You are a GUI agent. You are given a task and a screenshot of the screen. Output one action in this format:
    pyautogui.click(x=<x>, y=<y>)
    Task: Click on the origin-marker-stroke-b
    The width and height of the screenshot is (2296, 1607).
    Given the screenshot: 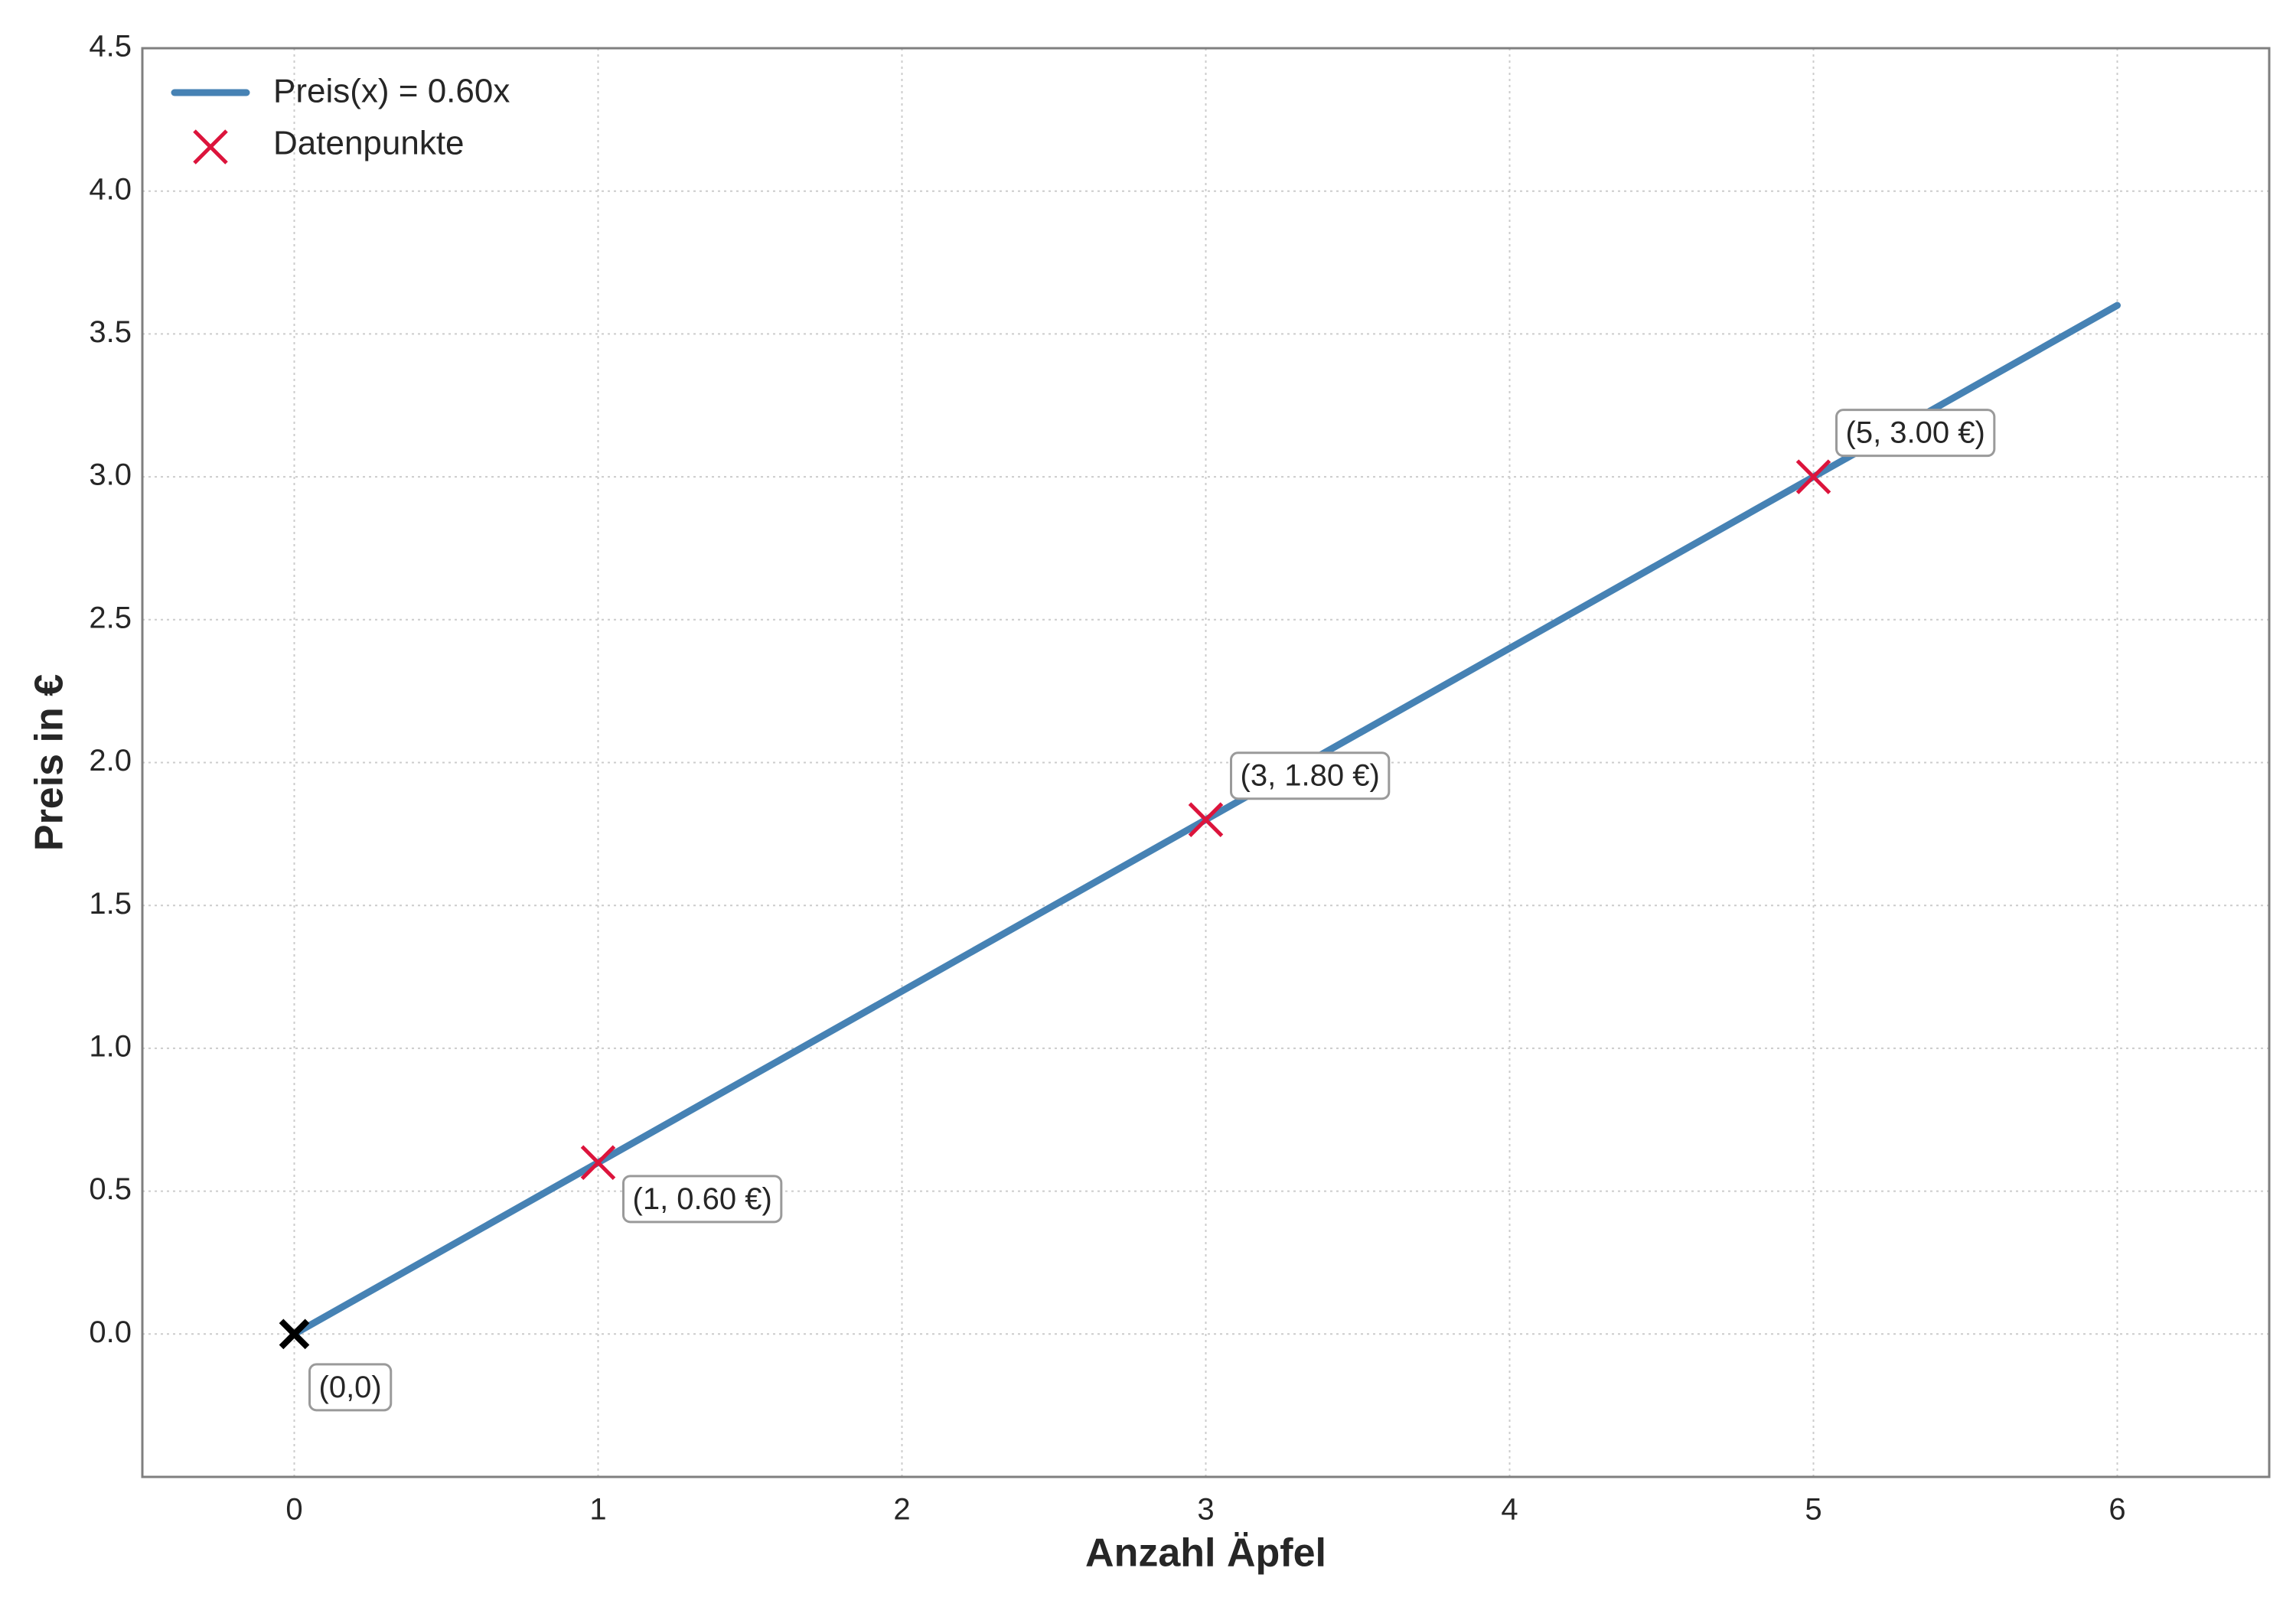 What is the action you would take?
    pyautogui.click(x=294, y=1334)
    